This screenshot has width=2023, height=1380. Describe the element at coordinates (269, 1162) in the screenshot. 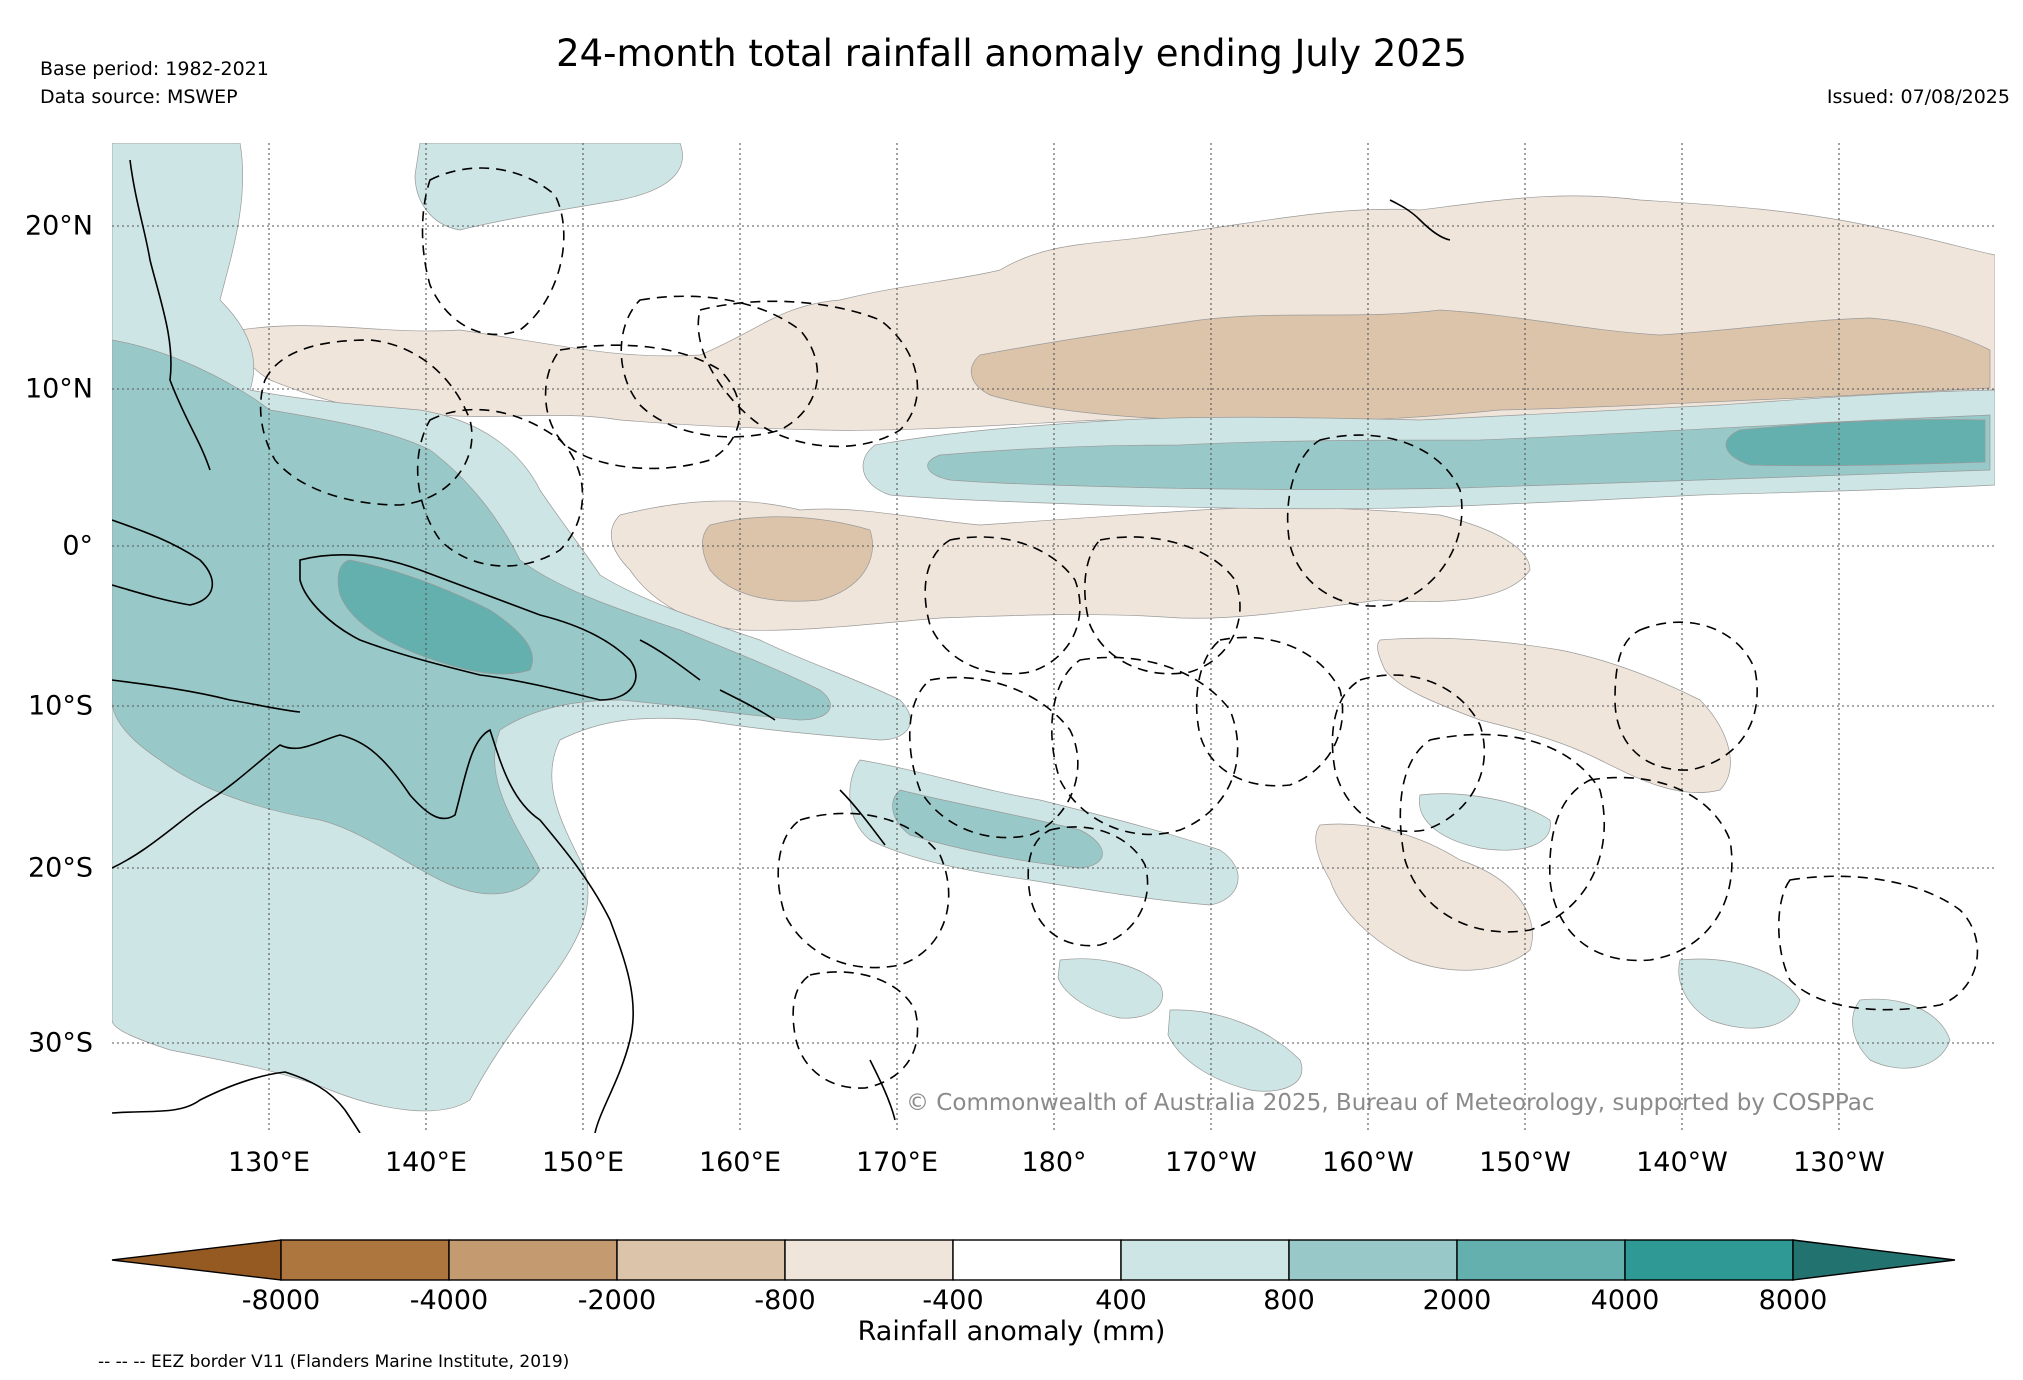

I see `lon-label-130e: 130°E` at that location.